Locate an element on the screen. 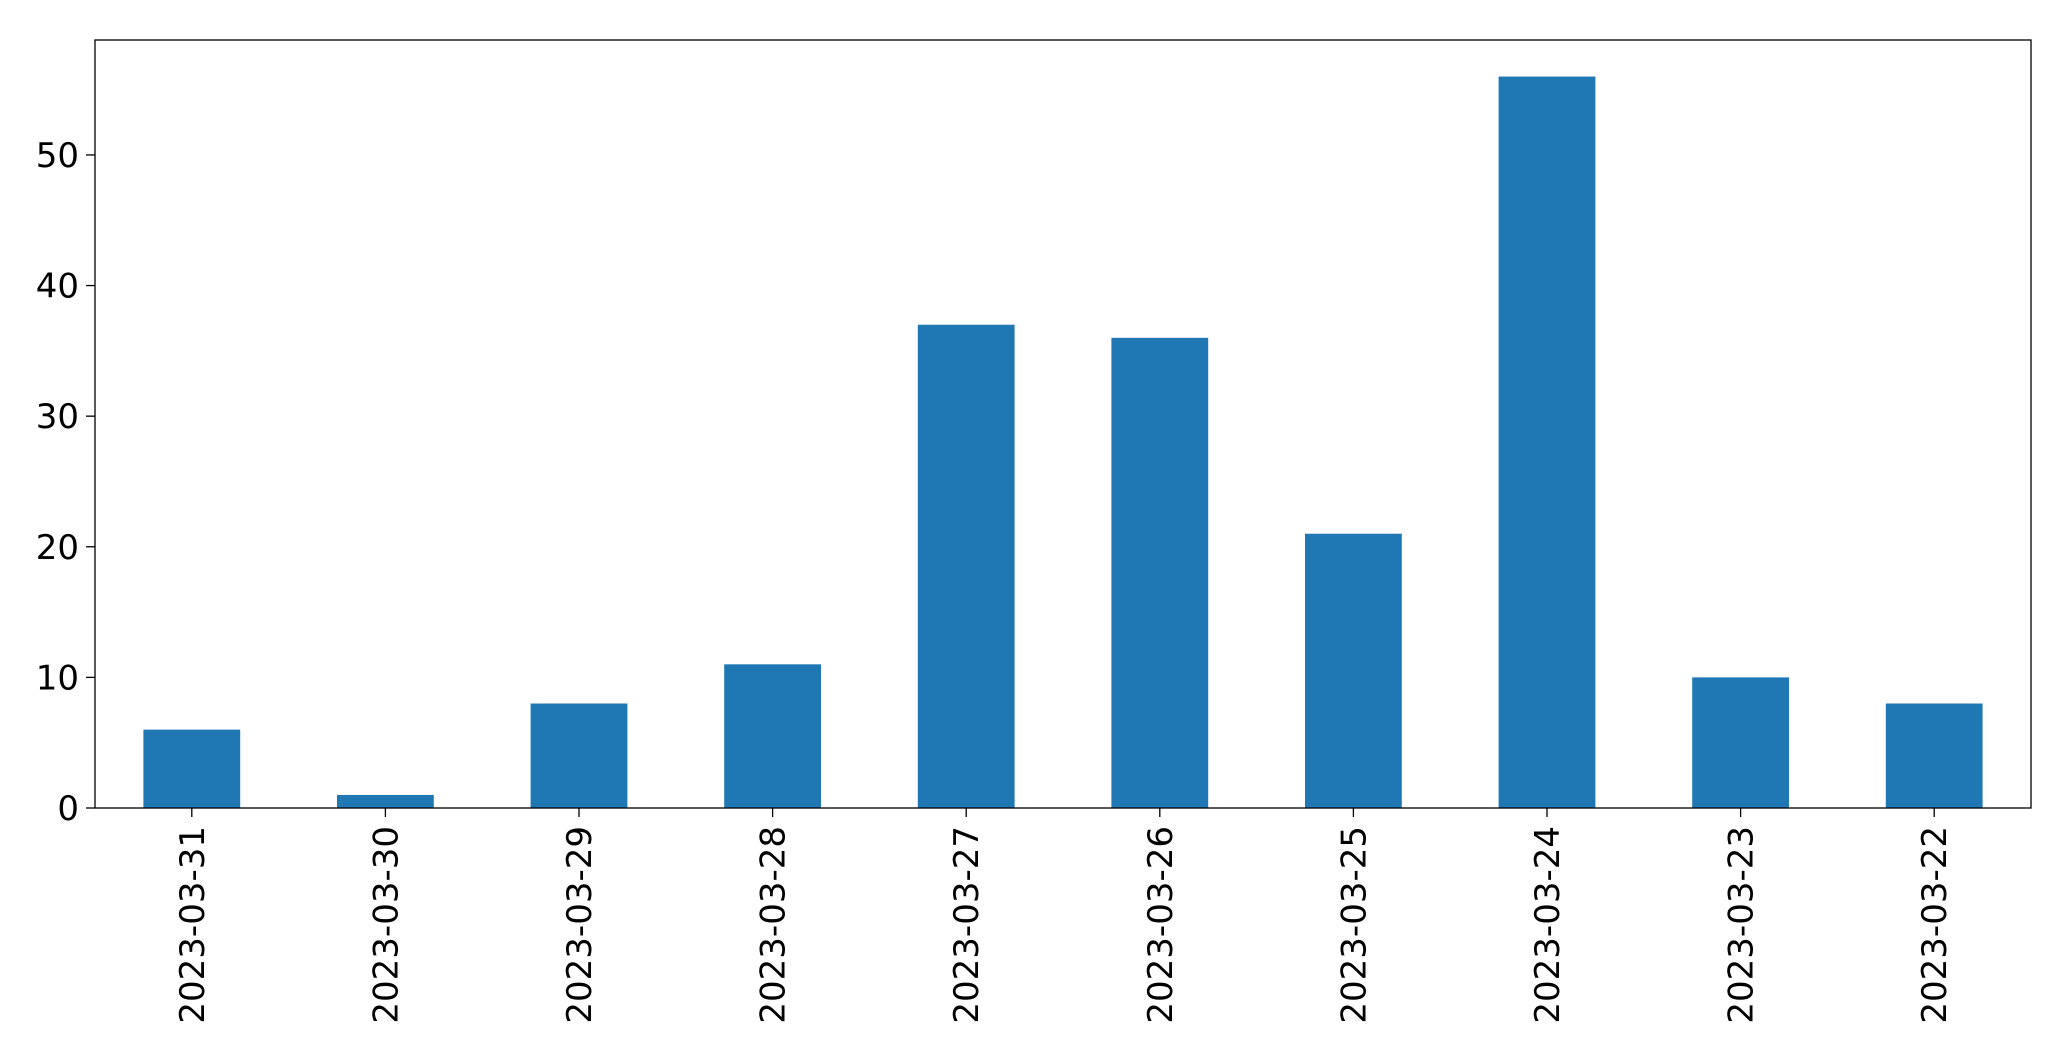 The image size is (2071, 1061). x-tick-label: 2023-03-29 is located at coordinates (580, 925).